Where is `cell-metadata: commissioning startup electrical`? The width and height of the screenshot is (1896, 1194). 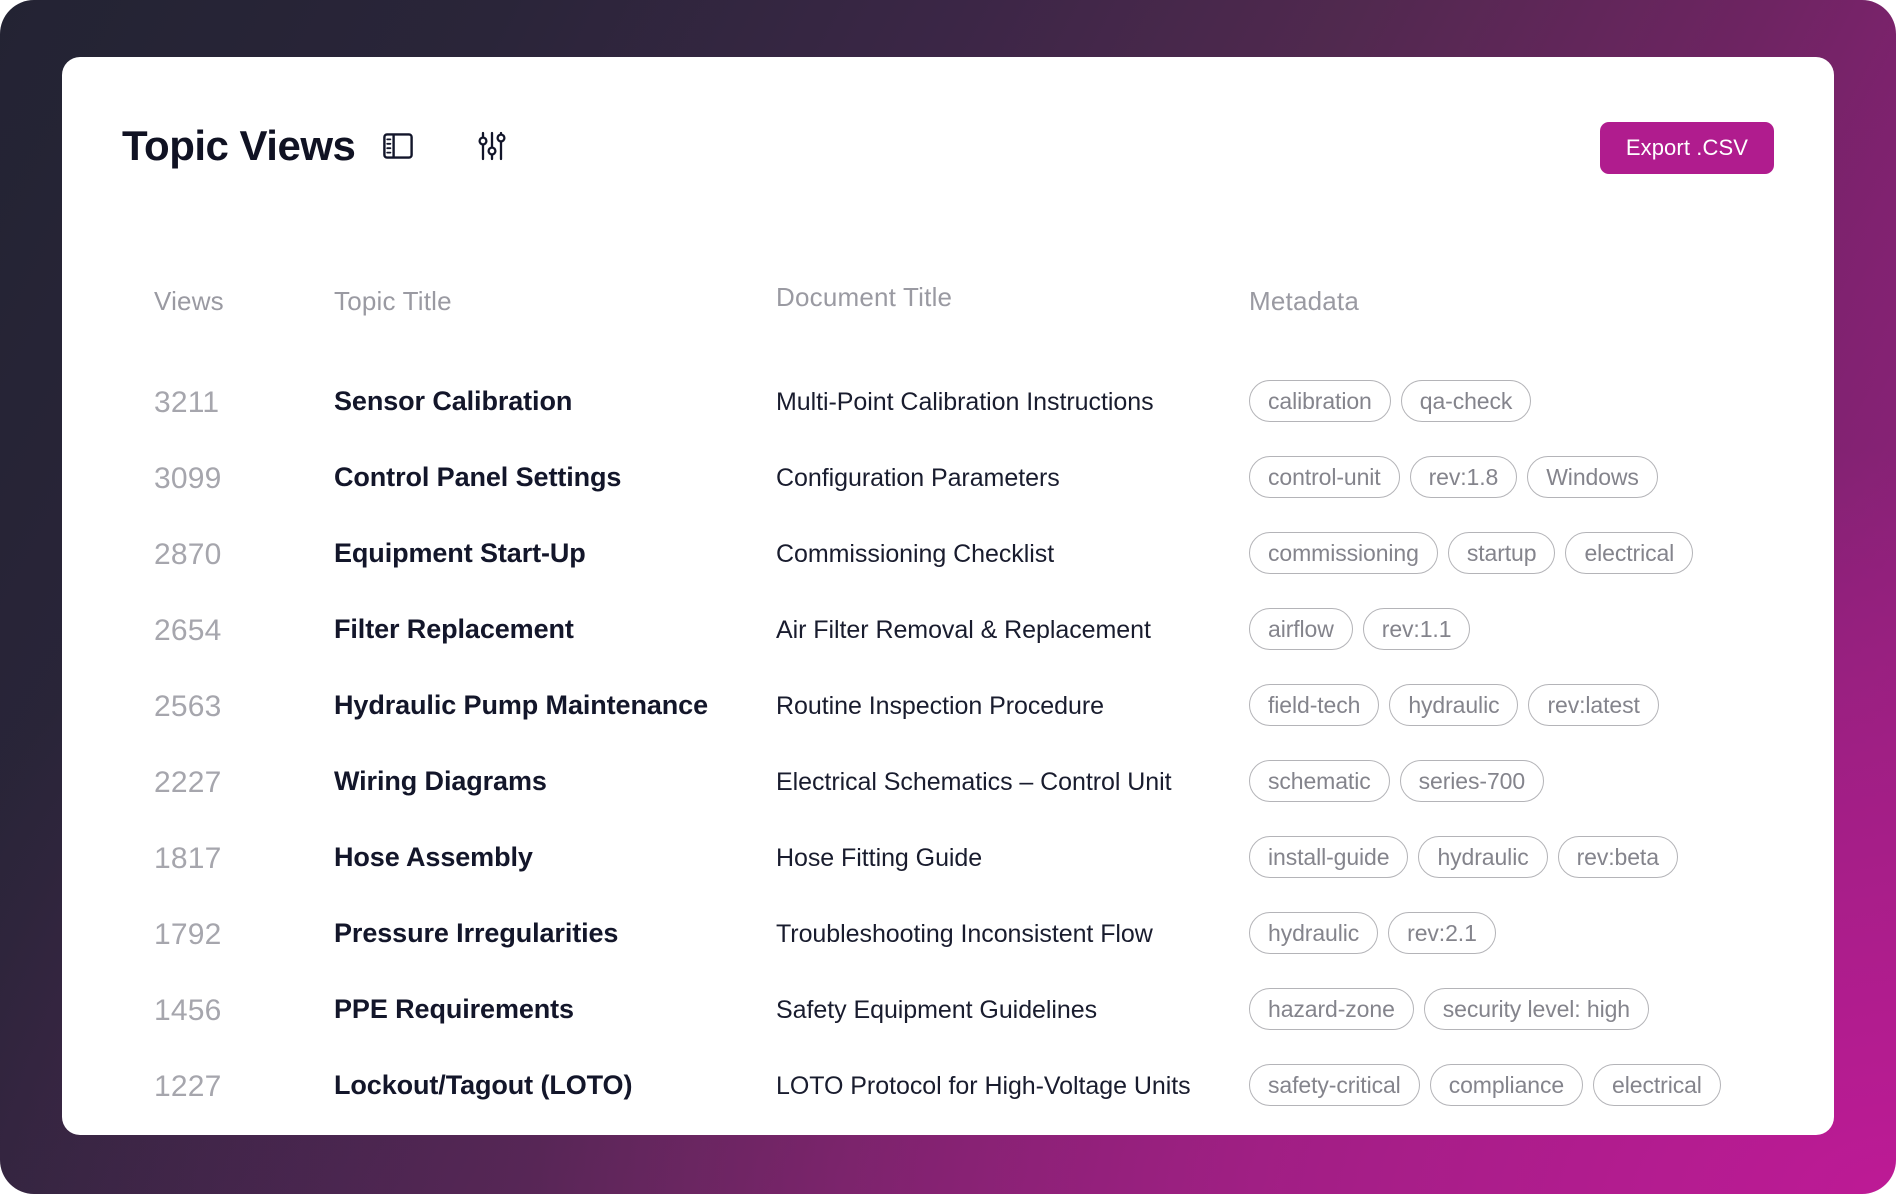
cell-metadata: commissioning startup electrical is located at coordinates (1471, 553).